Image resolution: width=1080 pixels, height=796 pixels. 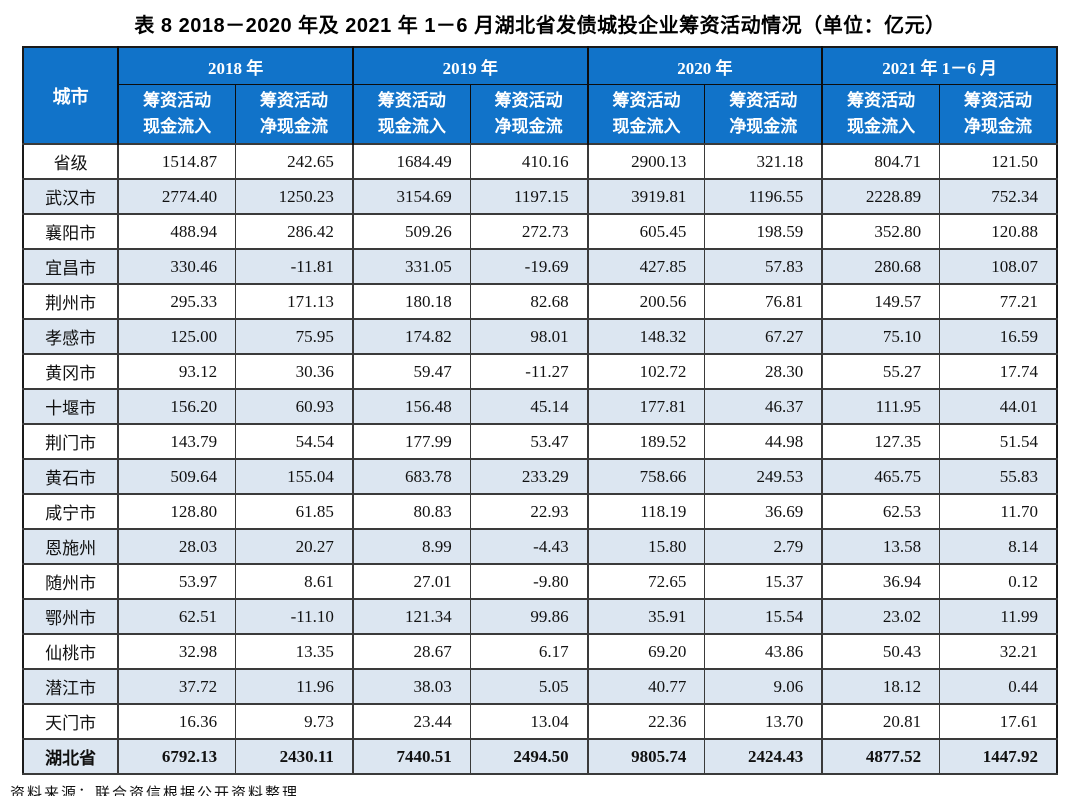 What do you see at coordinates (294, 651) in the screenshot?
I see `value-cell: 13.35` at bounding box center [294, 651].